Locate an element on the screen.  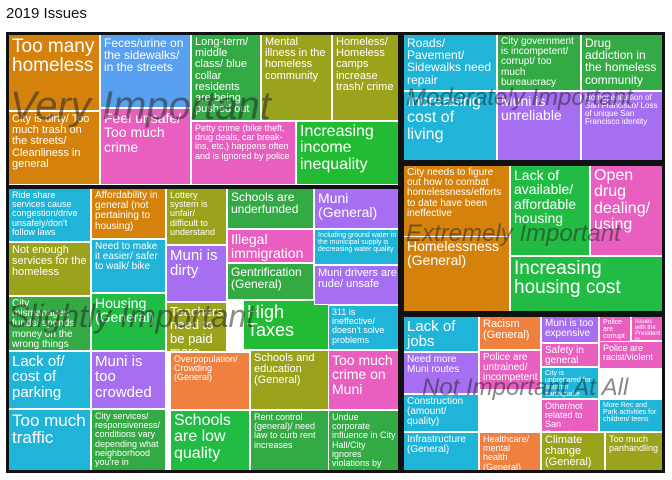
treemap-cell: Climate change (General) is located at coordinates (573, 451).